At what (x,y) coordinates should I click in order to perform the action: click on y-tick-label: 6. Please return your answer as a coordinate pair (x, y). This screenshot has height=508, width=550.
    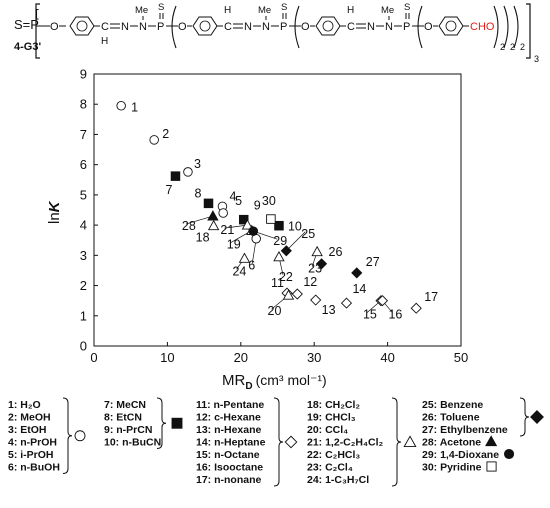
    Looking at the image, I should click on (83, 164).